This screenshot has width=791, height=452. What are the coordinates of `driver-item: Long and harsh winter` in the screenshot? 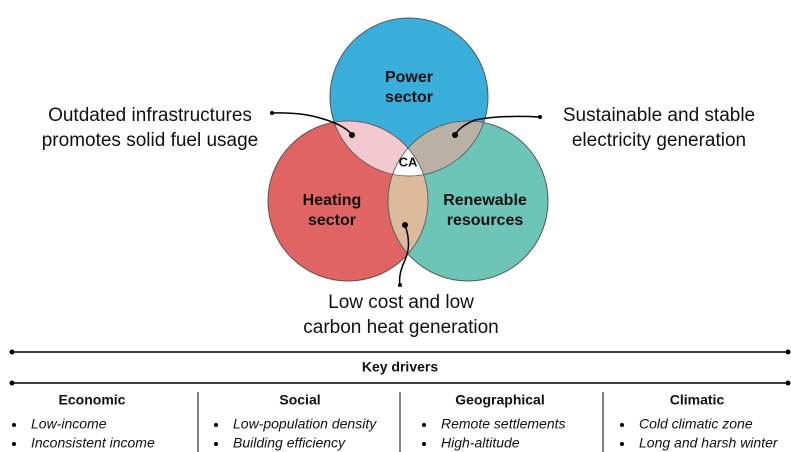 It's located at (709, 443).